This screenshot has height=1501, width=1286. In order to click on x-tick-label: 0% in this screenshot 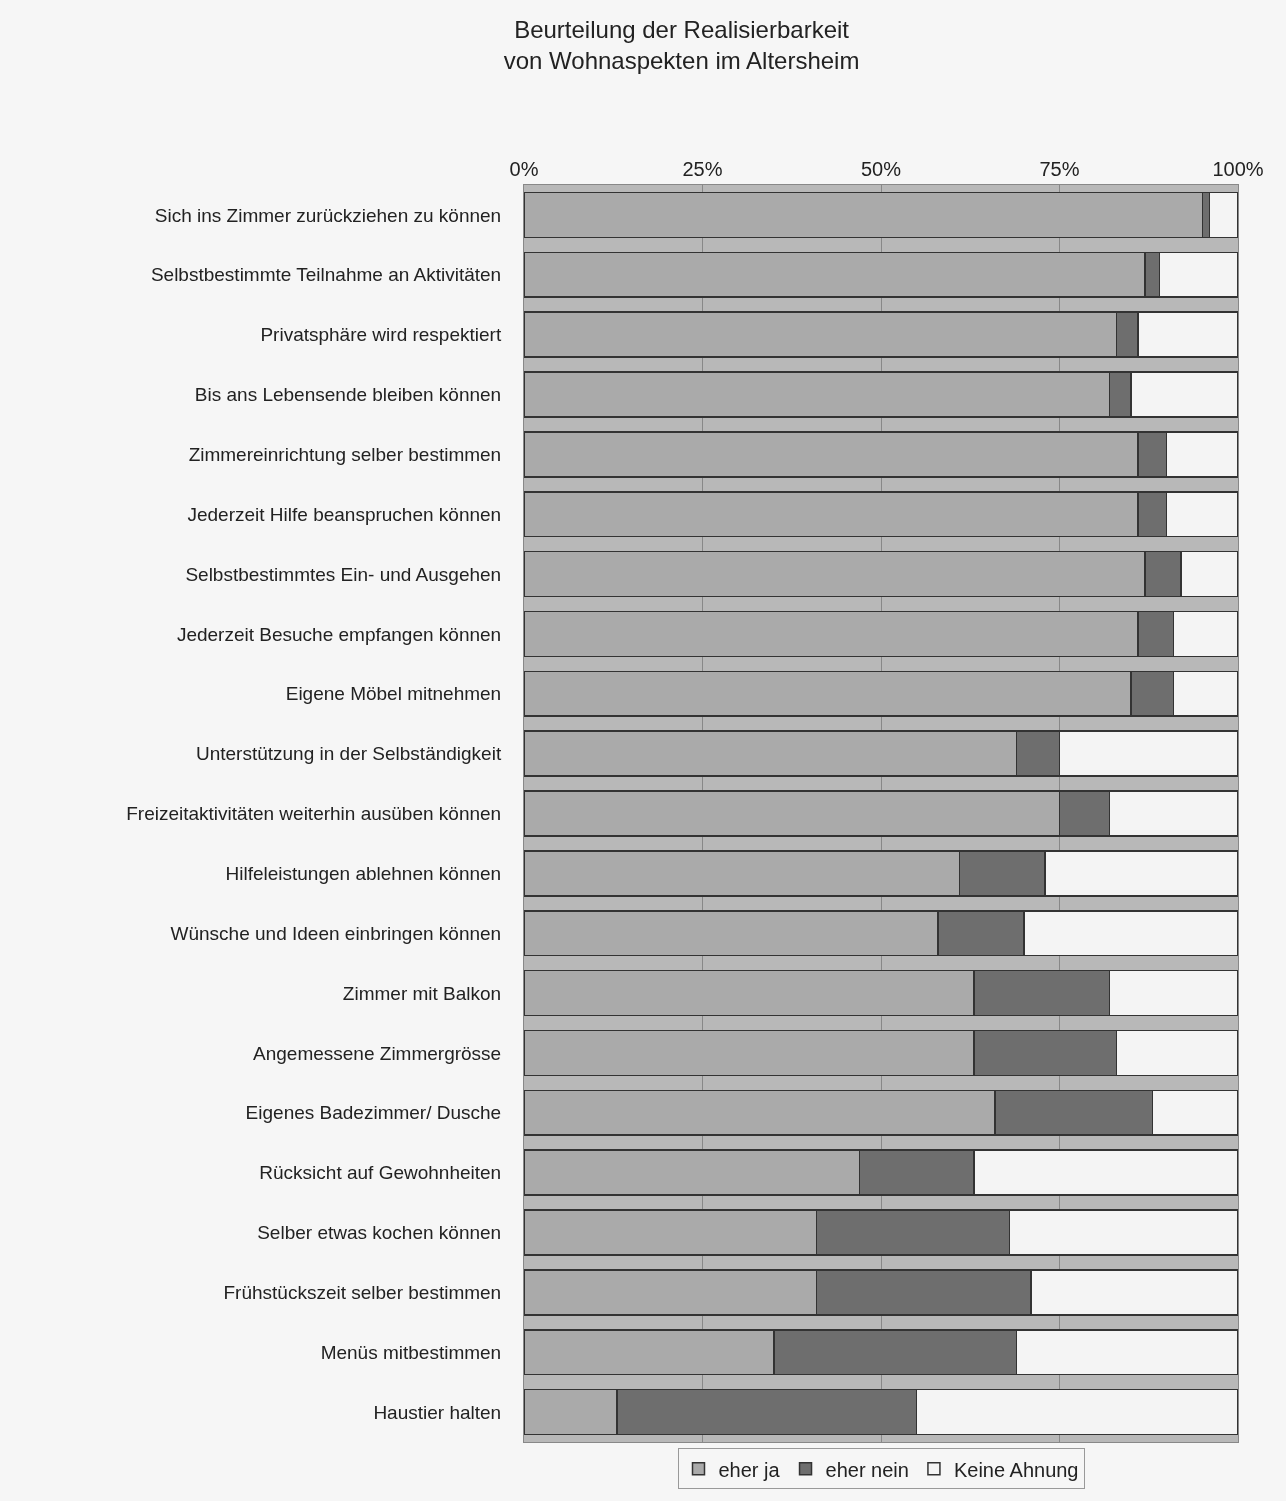, I will do `click(524, 169)`.